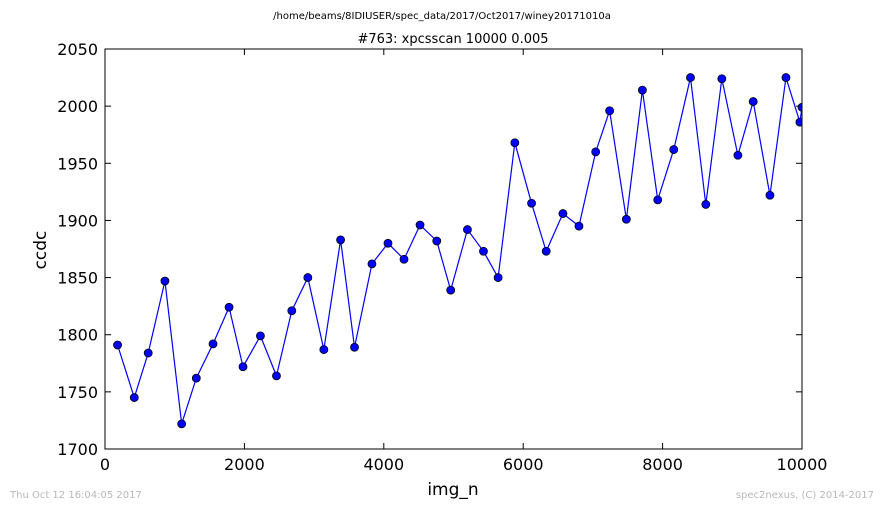 The height and width of the screenshot is (509, 884). Describe the element at coordinates (452, 39) in the screenshot. I see `chart-title: #763: xpcsscan 10000 0.005` at that location.